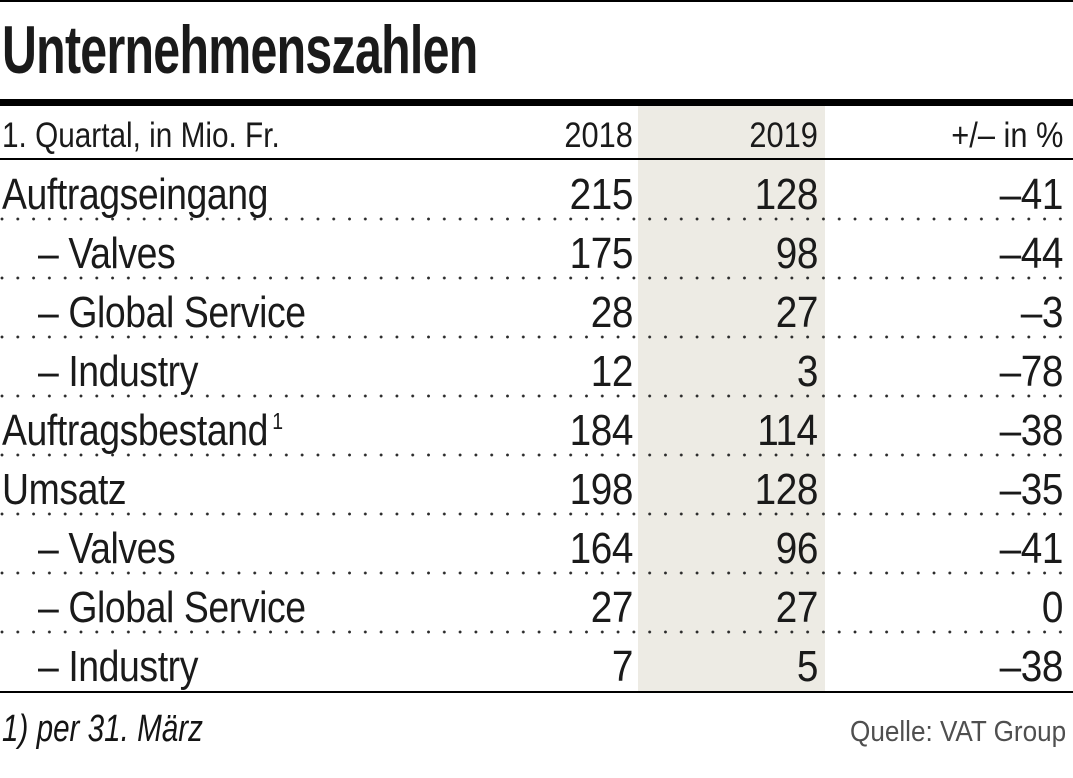 The image size is (1073, 778). I want to click on table-row: – Global Service 27 27 0, so click(536, 603).